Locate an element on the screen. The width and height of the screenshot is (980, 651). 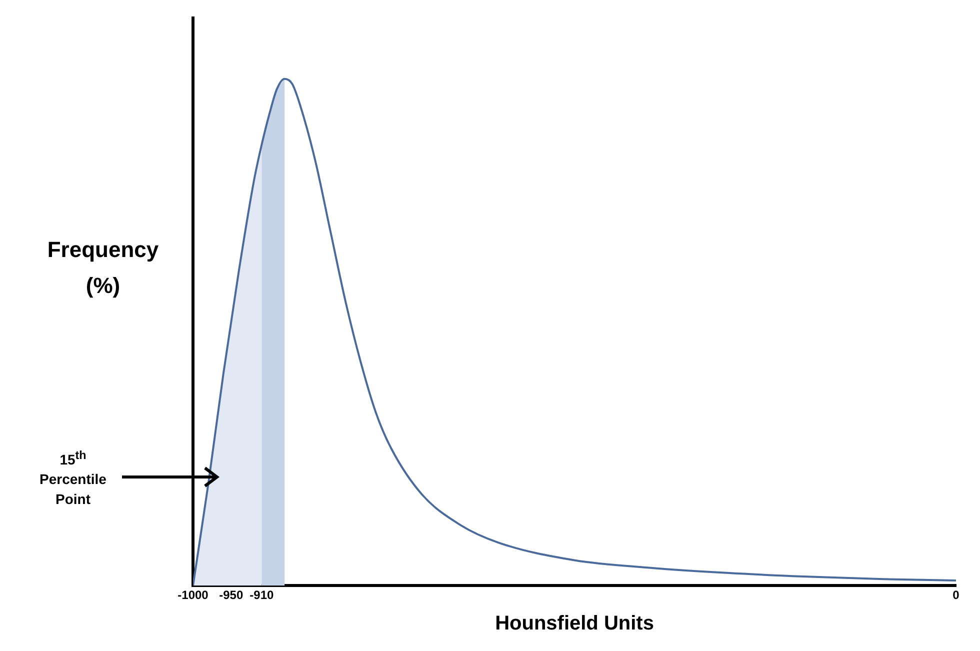
x-tick-label: -1000 is located at coordinates (193, 595).